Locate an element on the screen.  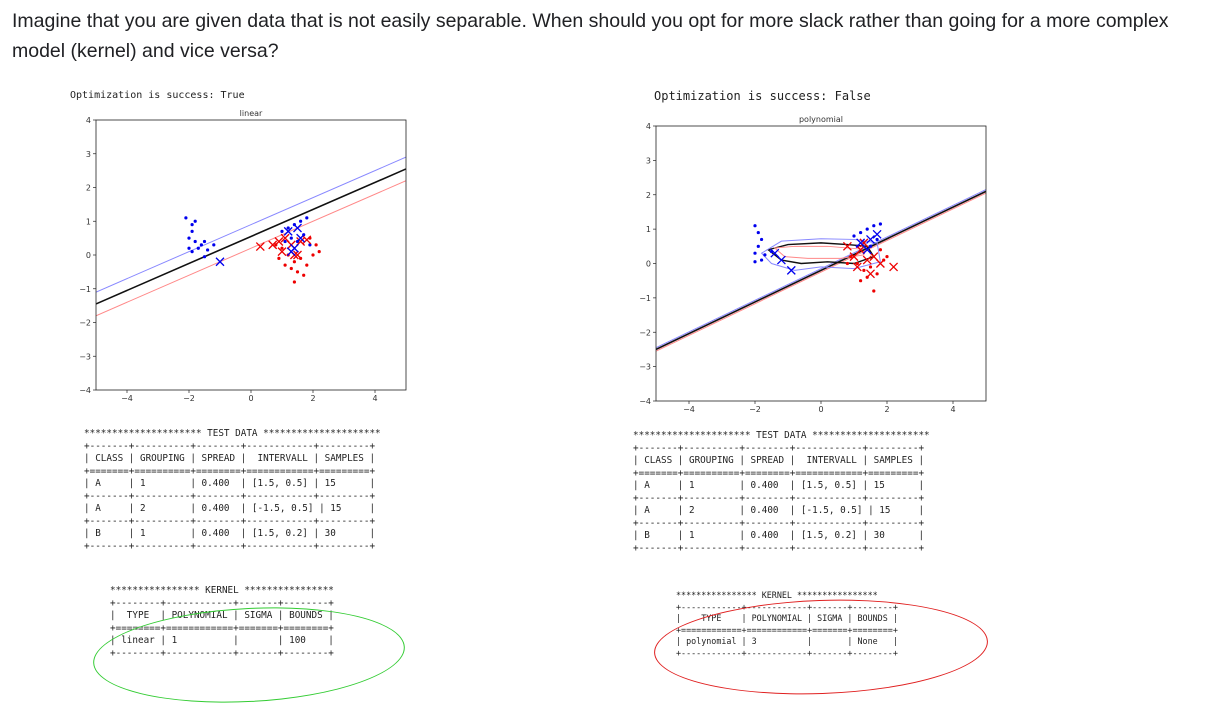
chart-title: linear is located at coordinates (251, 113).